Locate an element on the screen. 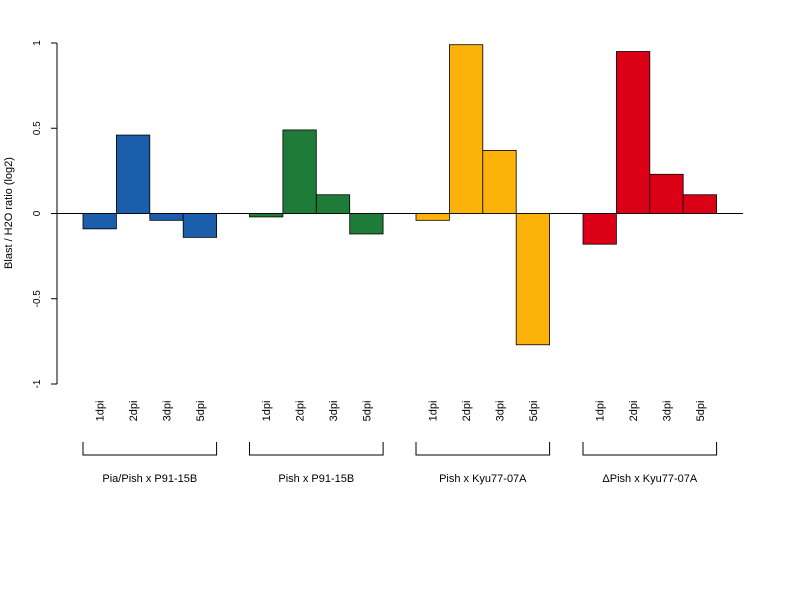 The image size is (800, 600). group-label: ΔPish x Kyu77-07A is located at coordinates (649, 479).